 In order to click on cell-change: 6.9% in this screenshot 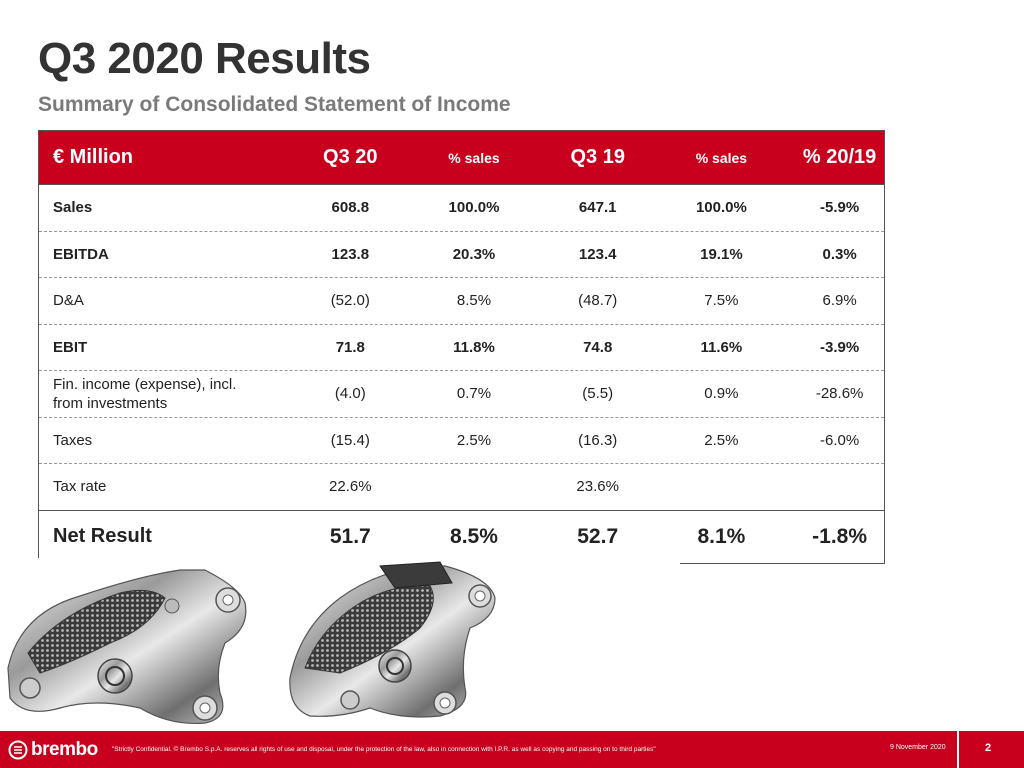, I will do `click(839, 301)`.